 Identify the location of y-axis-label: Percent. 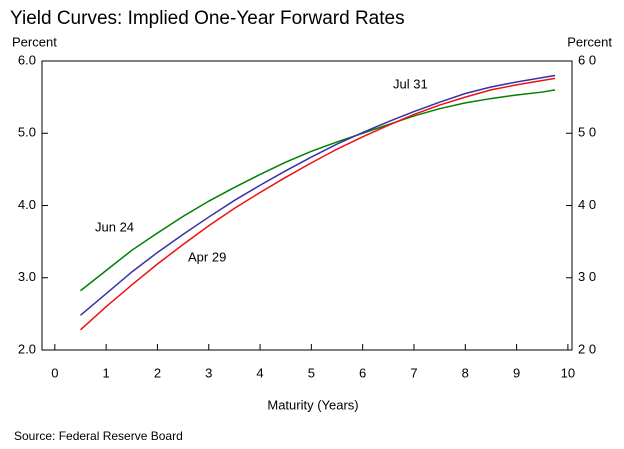
(34, 41).